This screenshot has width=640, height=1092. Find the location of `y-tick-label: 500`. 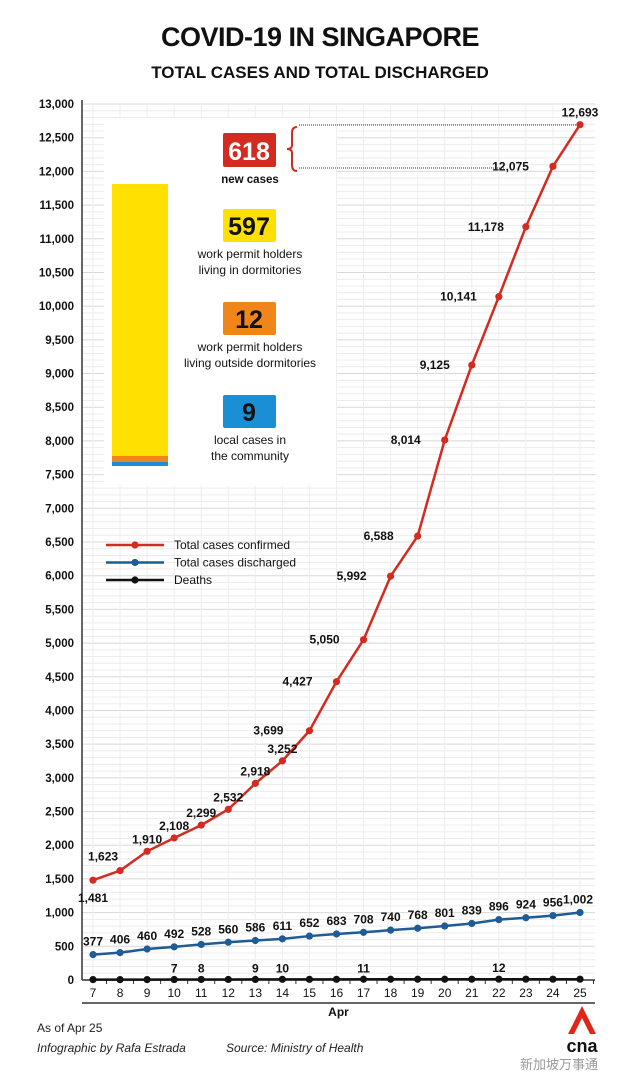

y-tick-label: 500 is located at coordinates (64, 947).